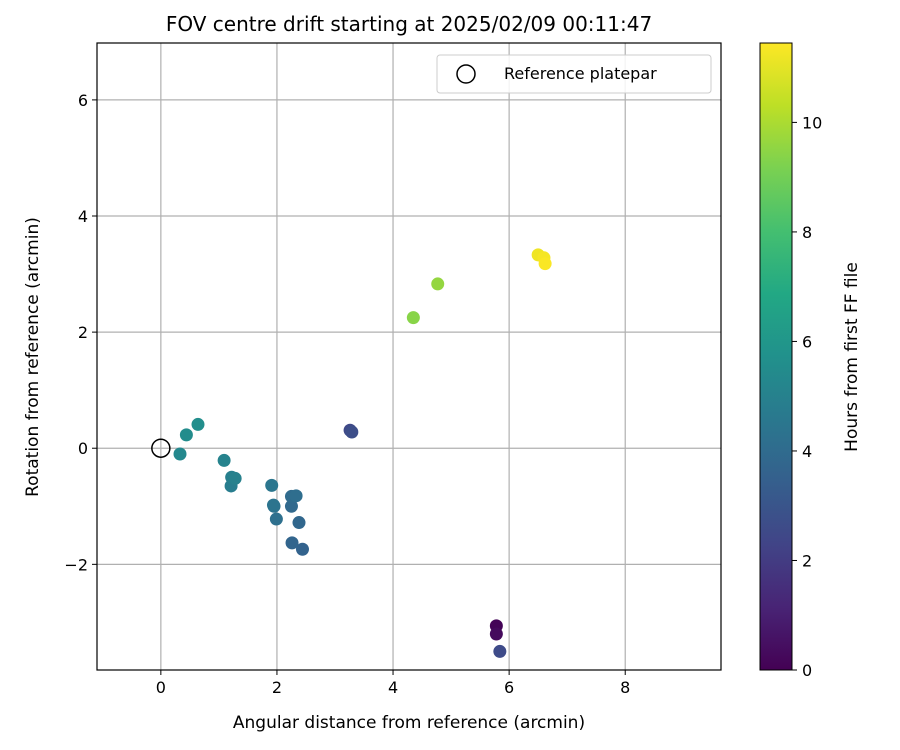  I want to click on reference-platepar-marker, so click(161, 448).